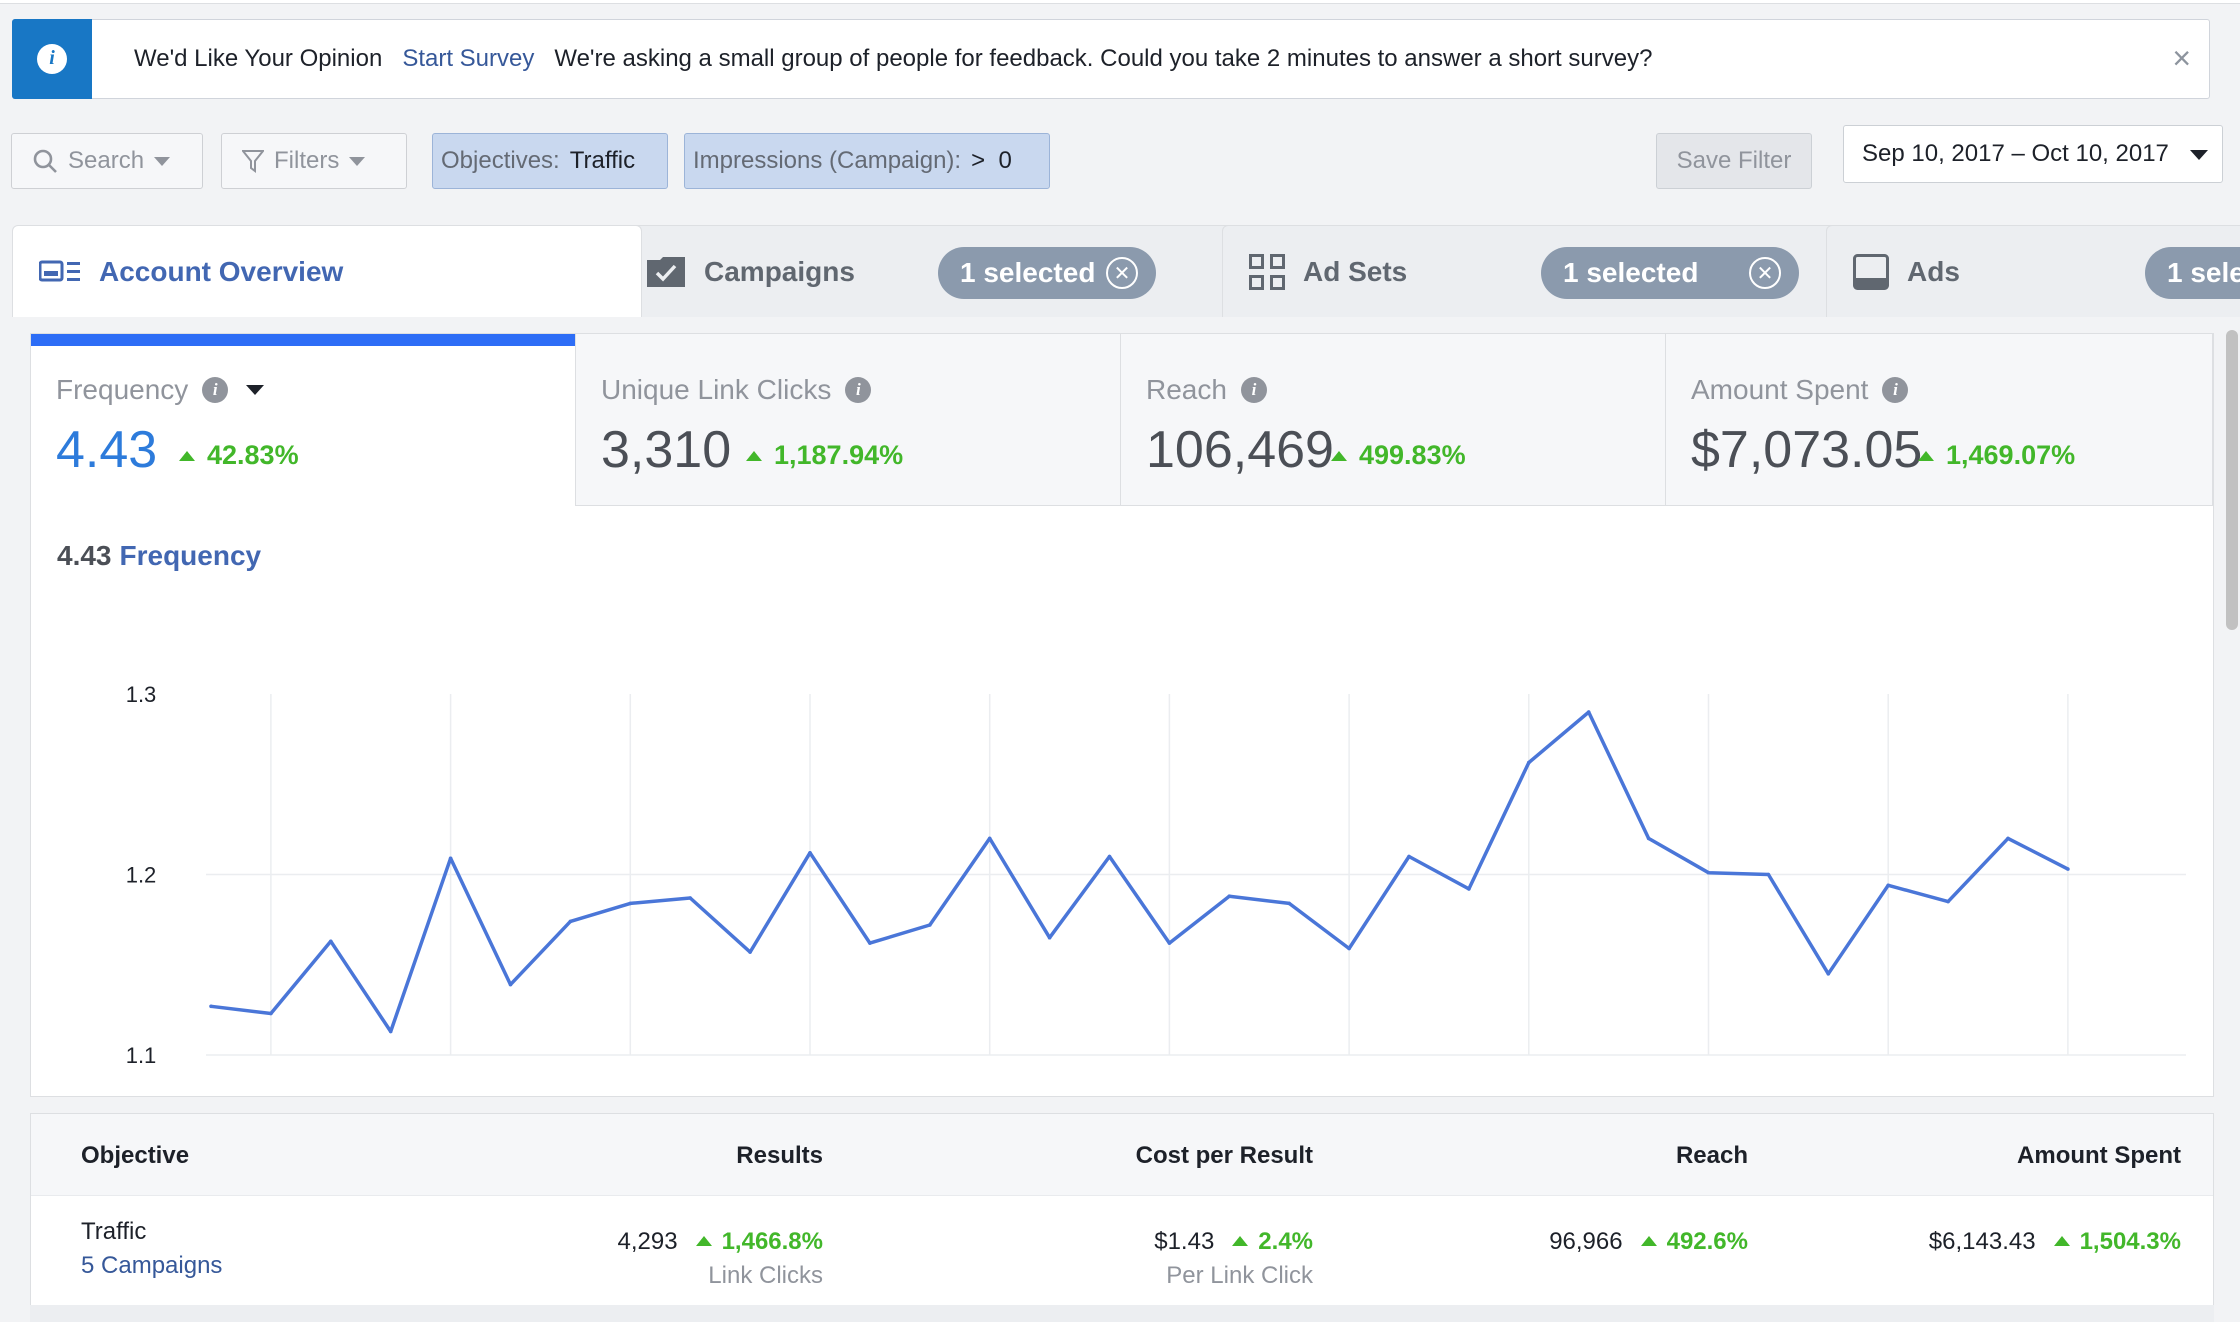 Image resolution: width=2240 pixels, height=1322 pixels. Describe the element at coordinates (1028, 272) in the screenshot. I see `pill-label: 1 selected` at that location.